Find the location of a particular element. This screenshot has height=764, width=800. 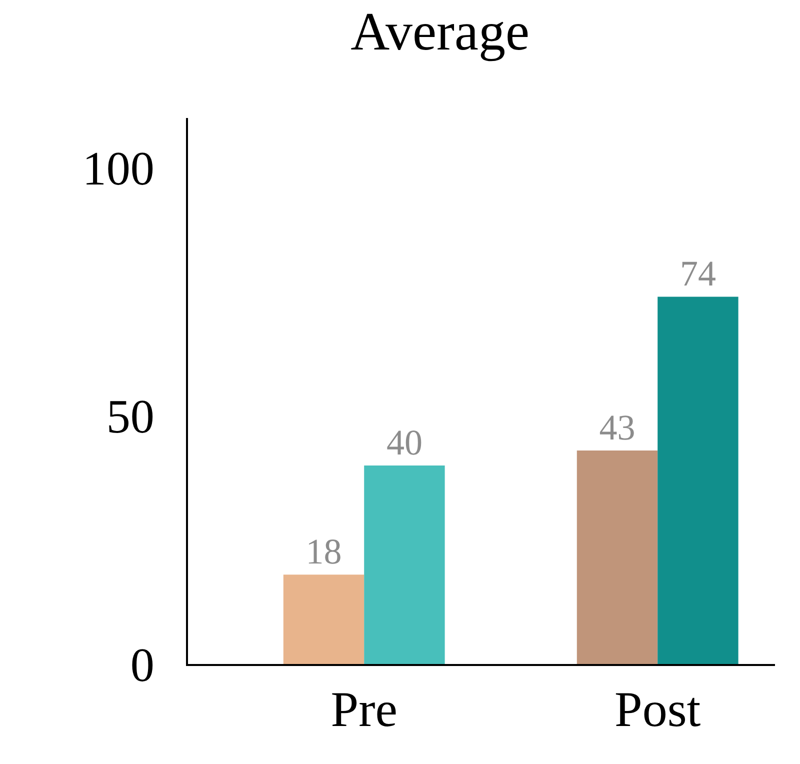

data-label: 40 is located at coordinates (404, 442).